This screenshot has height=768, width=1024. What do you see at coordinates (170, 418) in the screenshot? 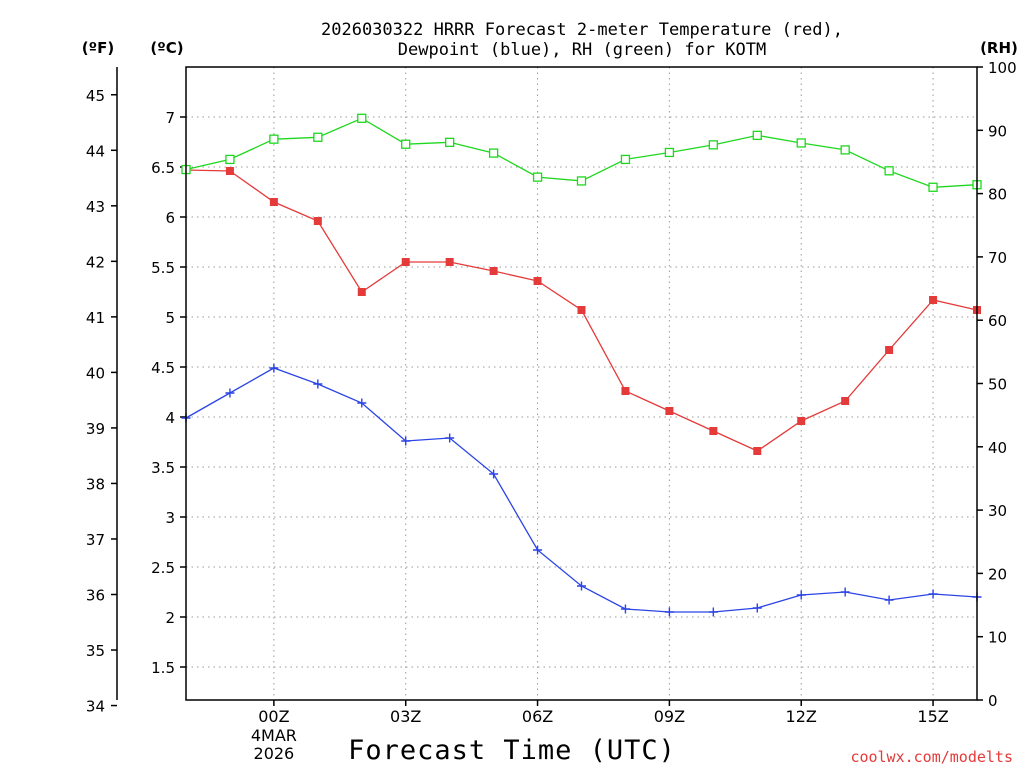
I see `celsius-tick-label: 4` at bounding box center [170, 418].